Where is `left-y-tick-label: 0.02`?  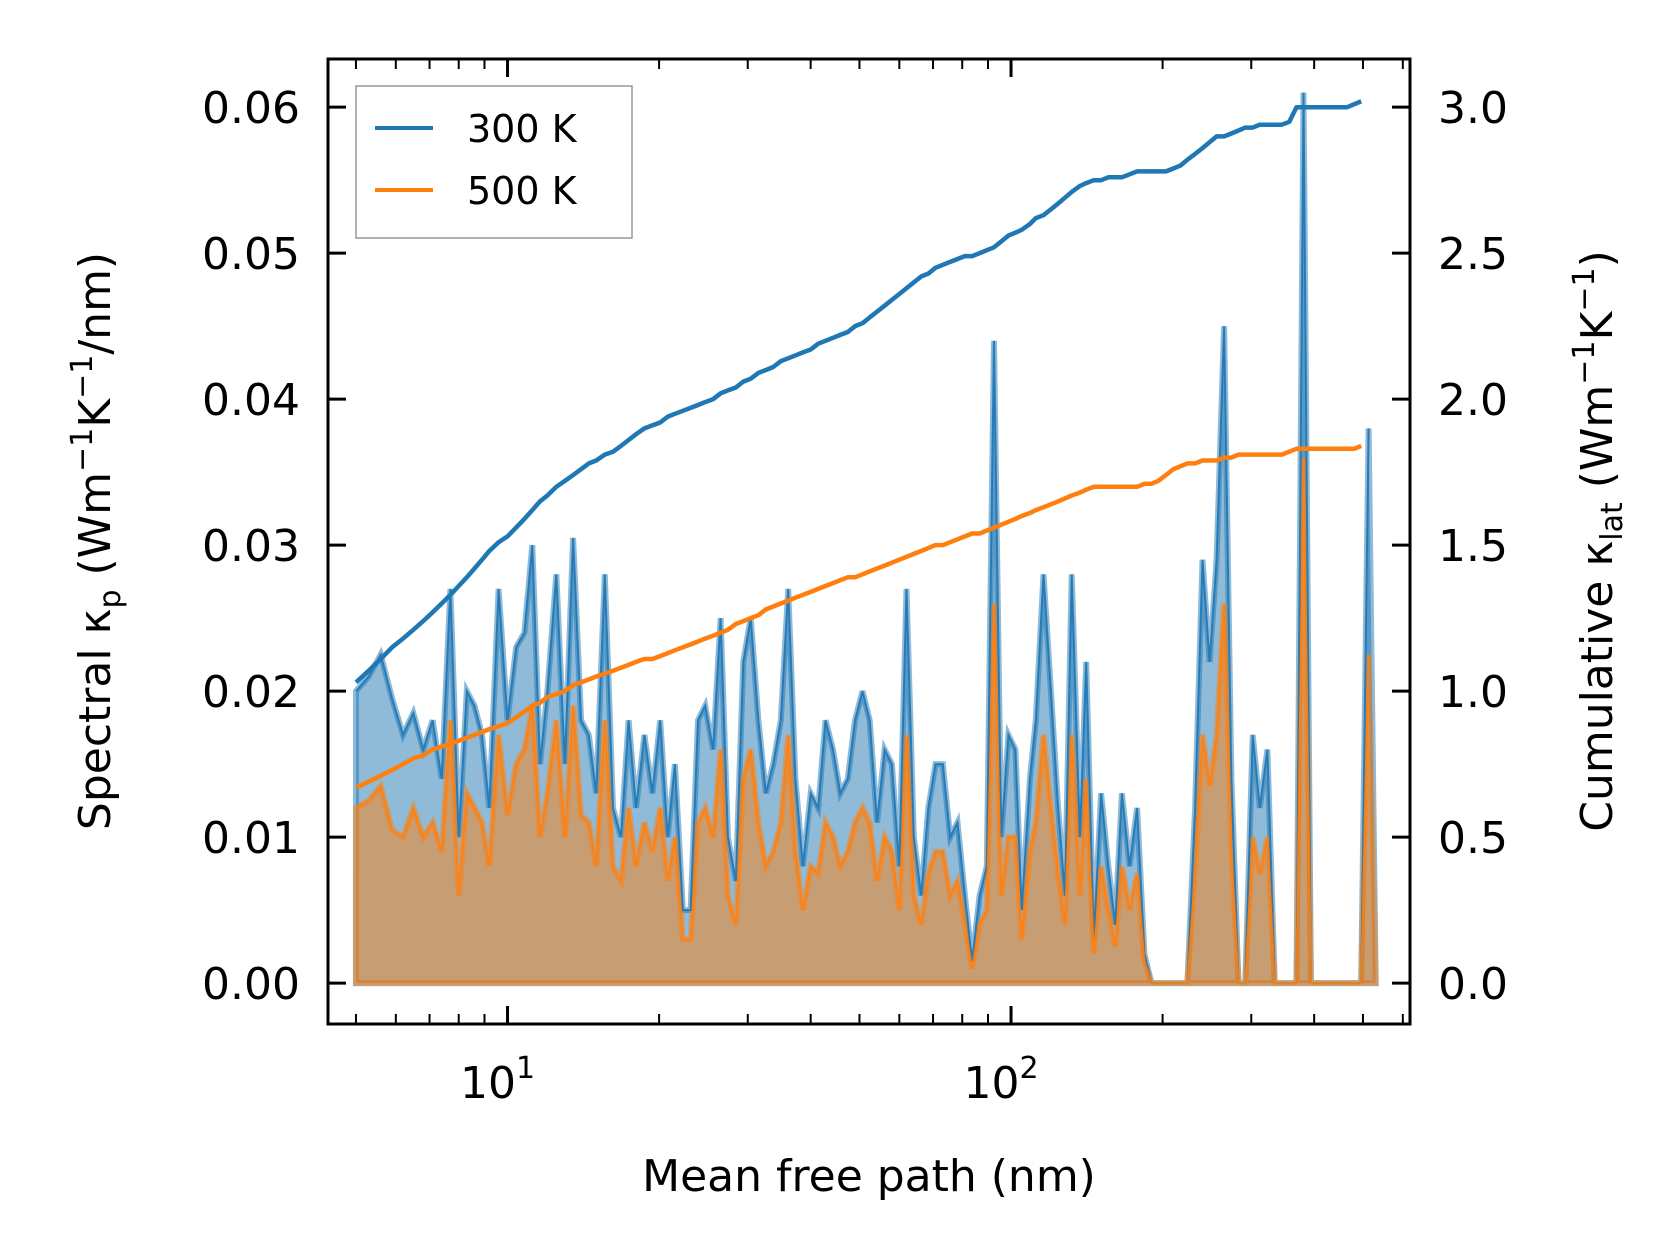 left-y-tick-label: 0.02 is located at coordinates (251, 692).